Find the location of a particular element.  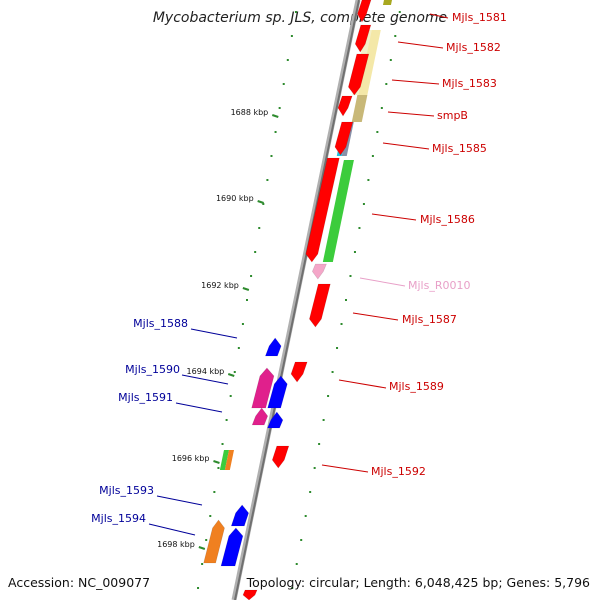

gene-label: smpB is located at coordinates (452, 115).